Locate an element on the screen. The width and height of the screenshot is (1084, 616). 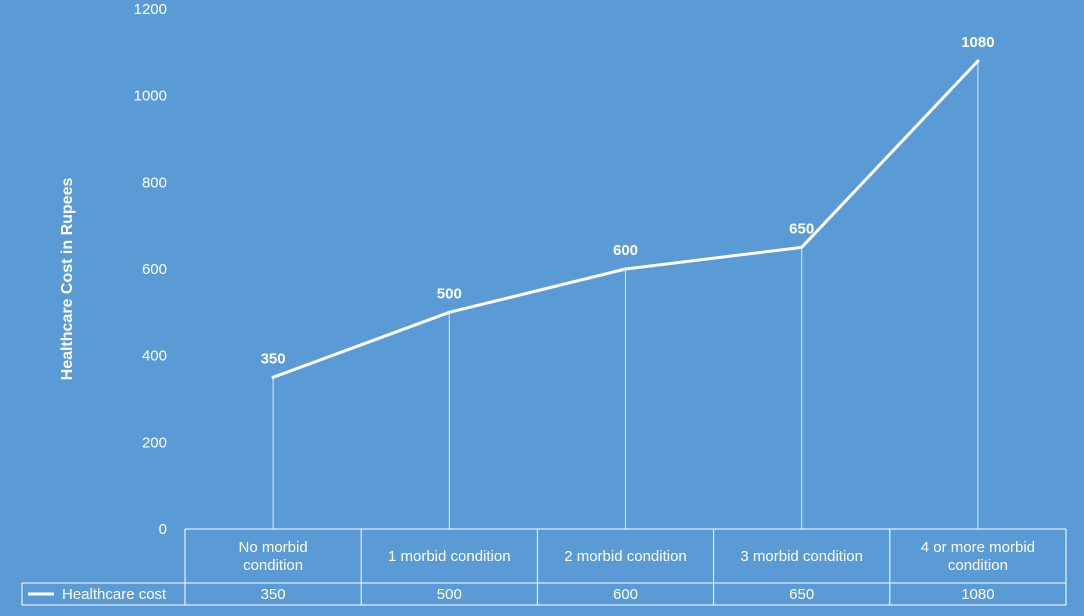
table-value: 600 is located at coordinates (625, 594).